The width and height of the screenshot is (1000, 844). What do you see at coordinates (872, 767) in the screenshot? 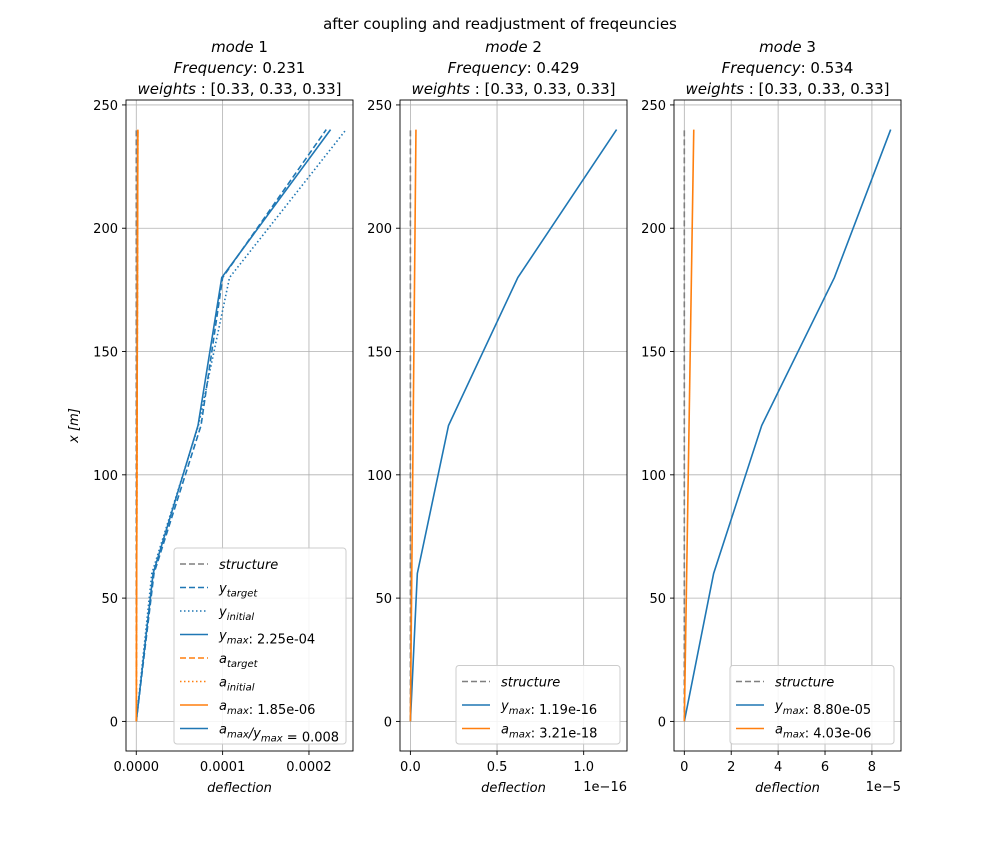
I see `x-tick-label: 8` at bounding box center [872, 767].